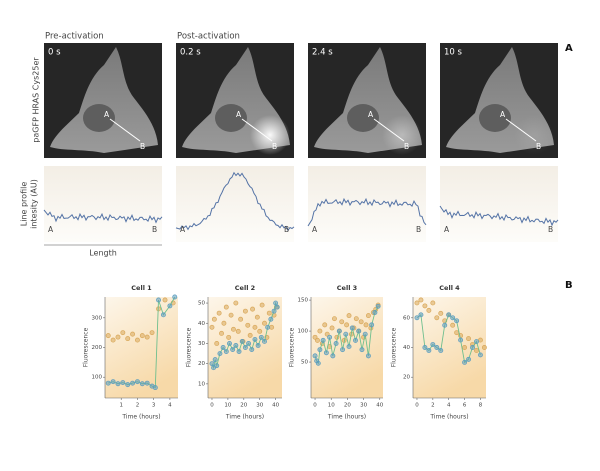  What do you see at coordinates (208, 37) in the screenshot?
I see `header: Post-activation` at bounding box center [208, 37].